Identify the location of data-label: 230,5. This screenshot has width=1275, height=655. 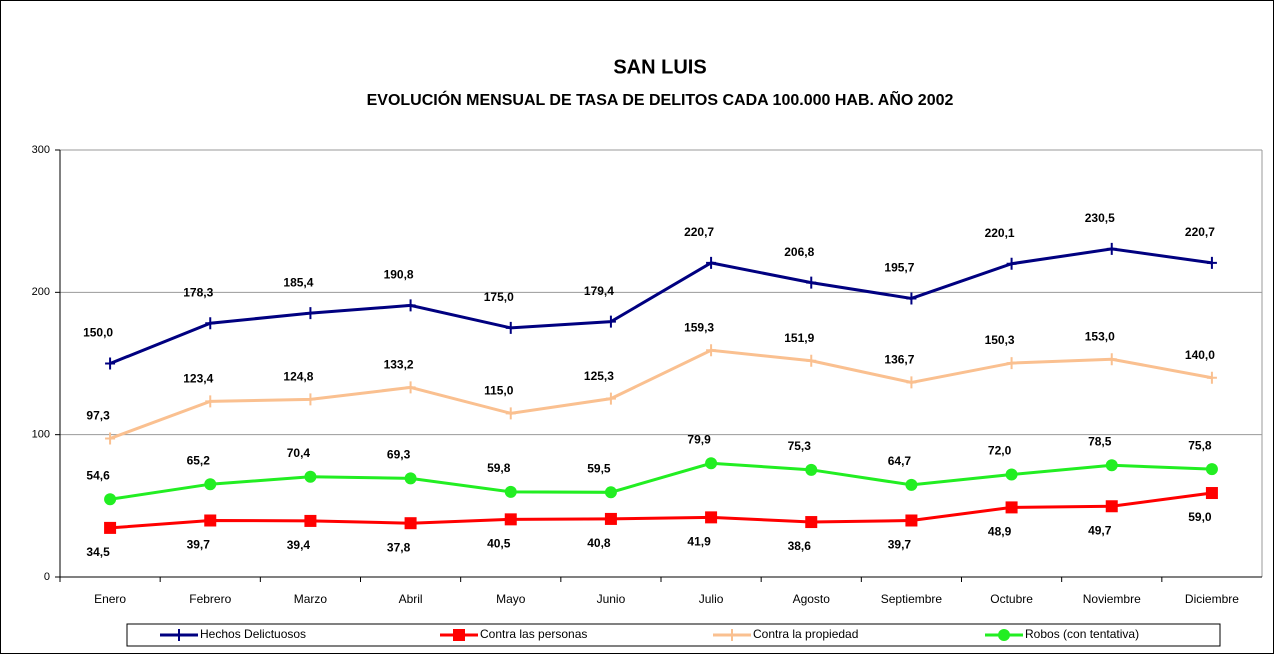
(1100, 218).